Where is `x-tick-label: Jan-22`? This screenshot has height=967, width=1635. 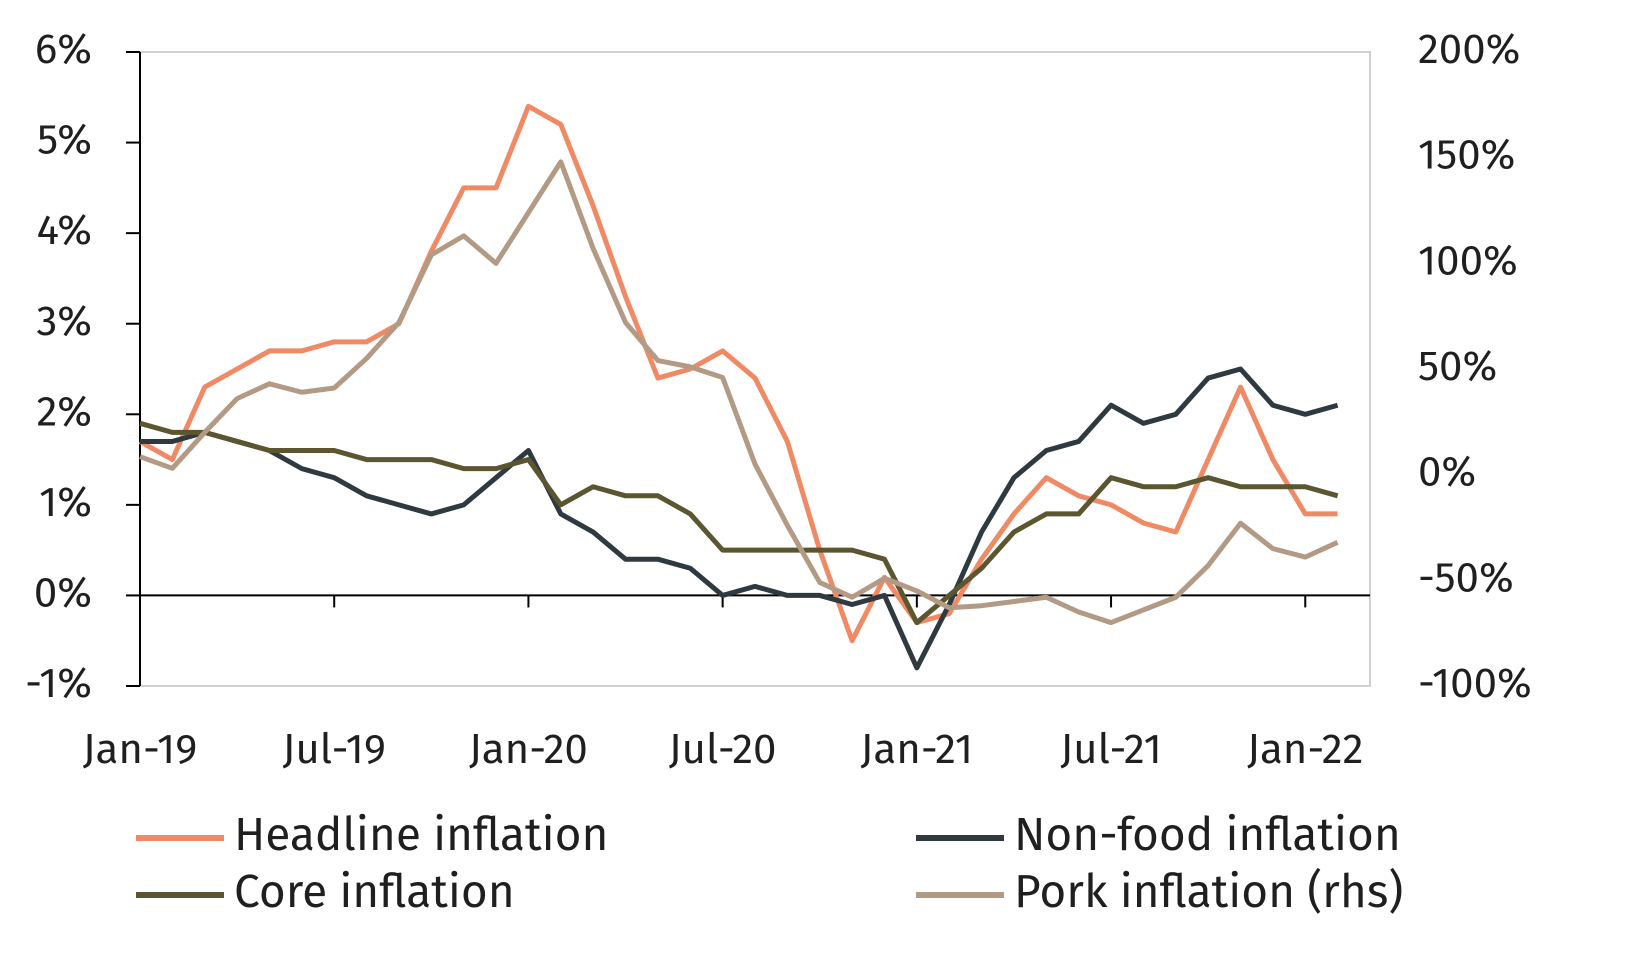 x-tick-label: Jan-22 is located at coordinates (1305, 750).